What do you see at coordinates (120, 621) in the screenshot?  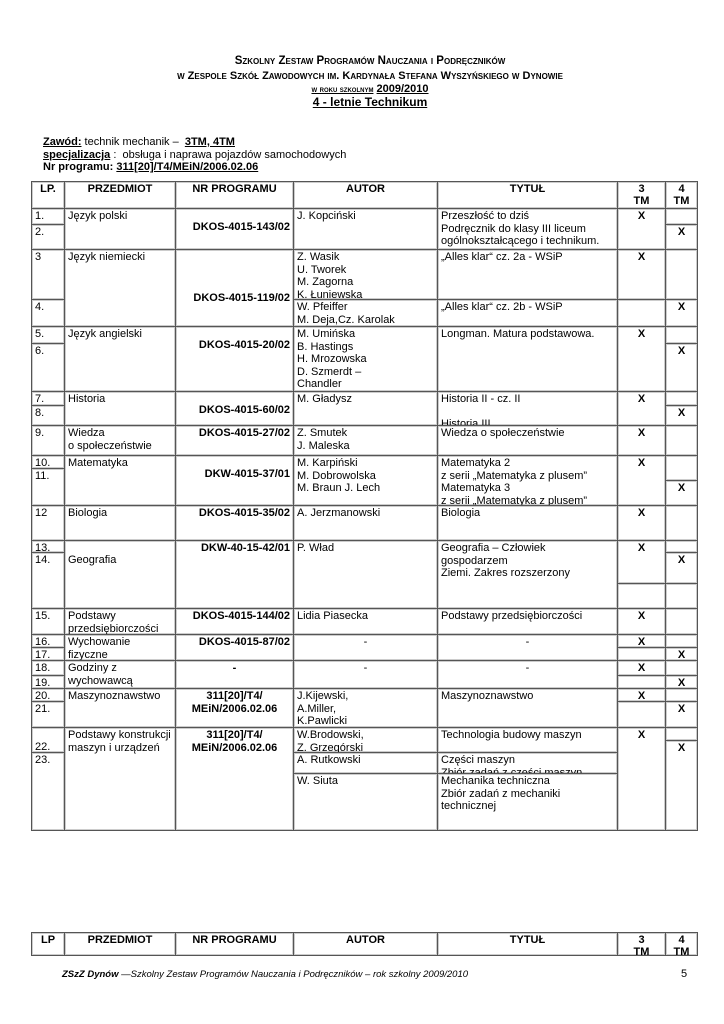 I see `subject-cell: Podstawy przedsiębiorczości` at bounding box center [120, 621].